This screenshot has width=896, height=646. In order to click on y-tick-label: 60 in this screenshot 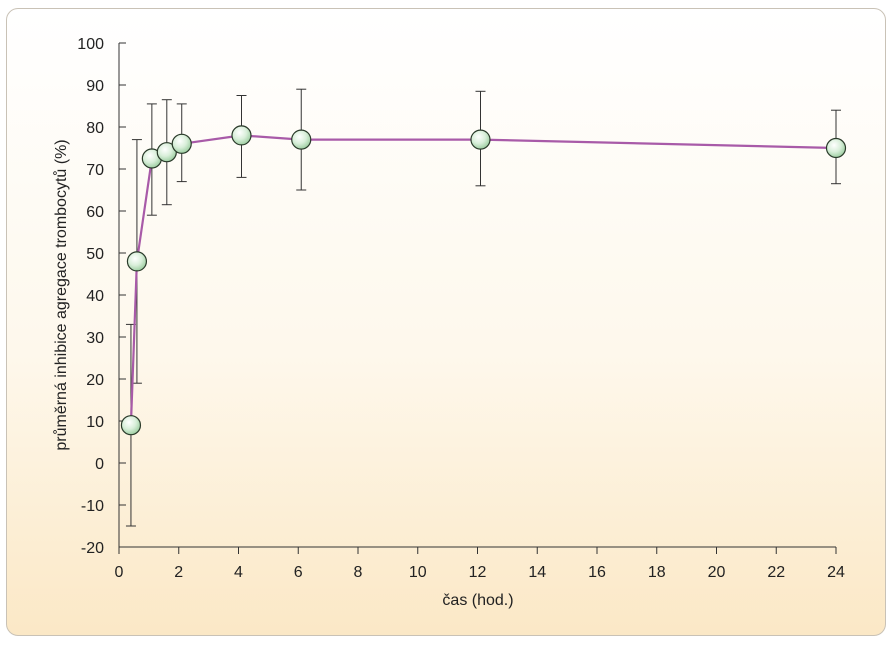, I will do `click(95, 212)`.